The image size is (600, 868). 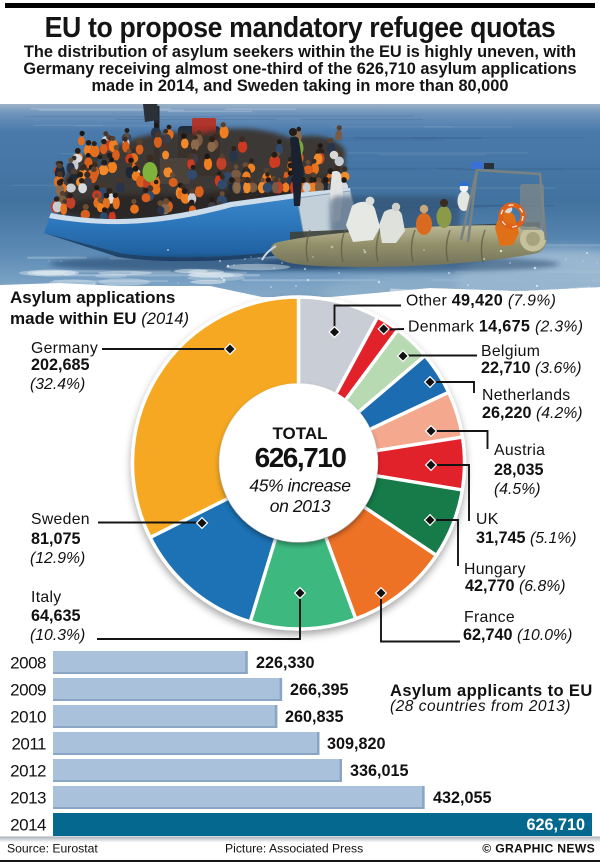 What do you see at coordinates (379, 771) in the screenshot?
I see `svg-text: 336,015` at bounding box center [379, 771].